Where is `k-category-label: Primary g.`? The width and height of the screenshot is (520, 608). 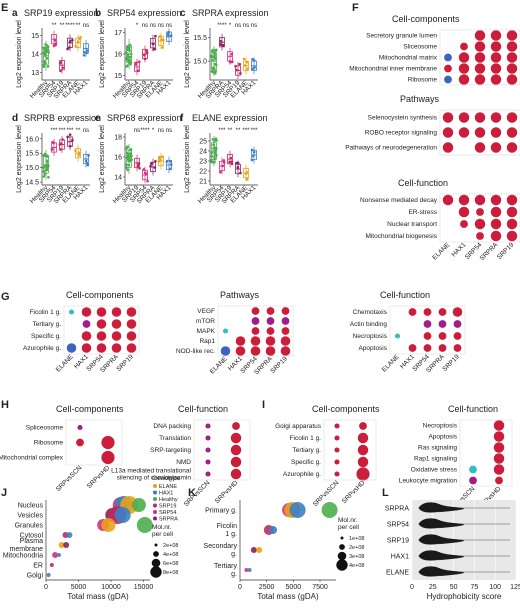
k-category-label: Primary g. is located at coordinates (221, 511).